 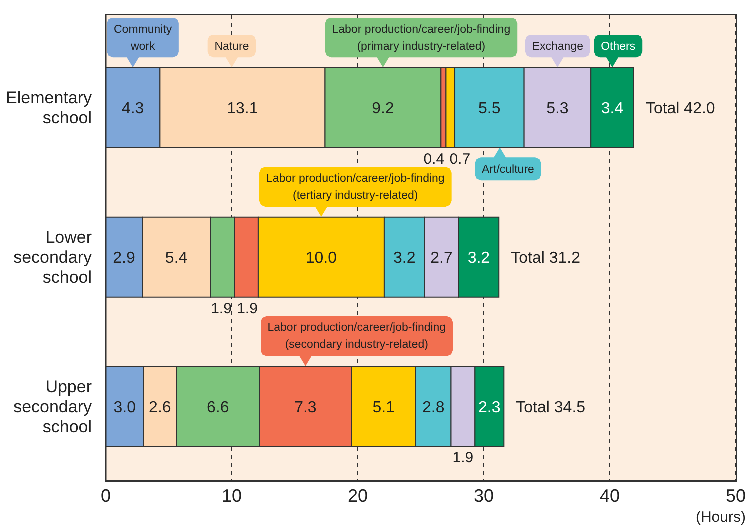 I want to click on x-tick-label: 40, so click(x=610, y=496).